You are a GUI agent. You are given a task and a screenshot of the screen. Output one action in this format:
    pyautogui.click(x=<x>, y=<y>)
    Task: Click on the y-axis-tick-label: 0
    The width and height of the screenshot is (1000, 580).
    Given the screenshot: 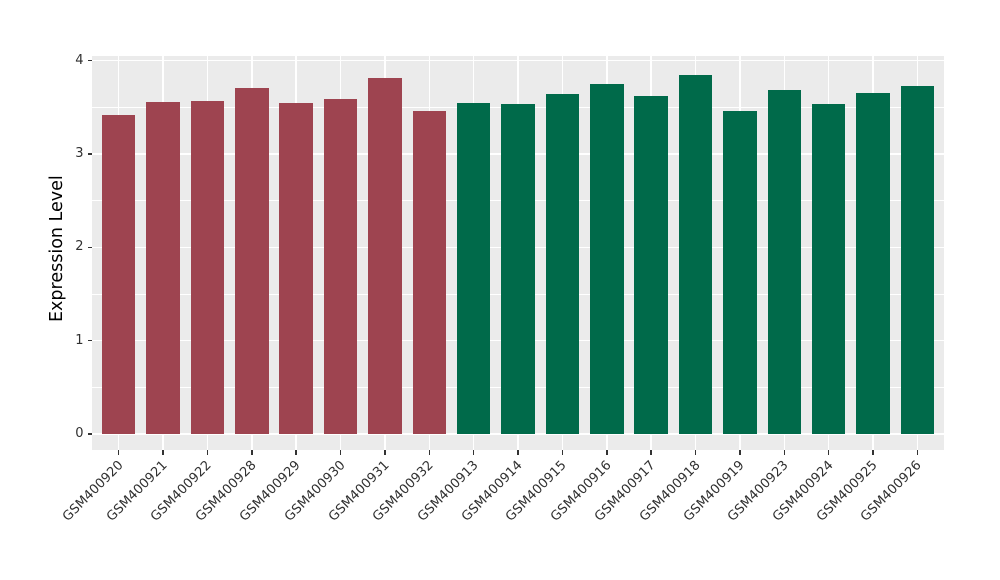 What is the action you would take?
    pyautogui.click(x=79, y=433)
    